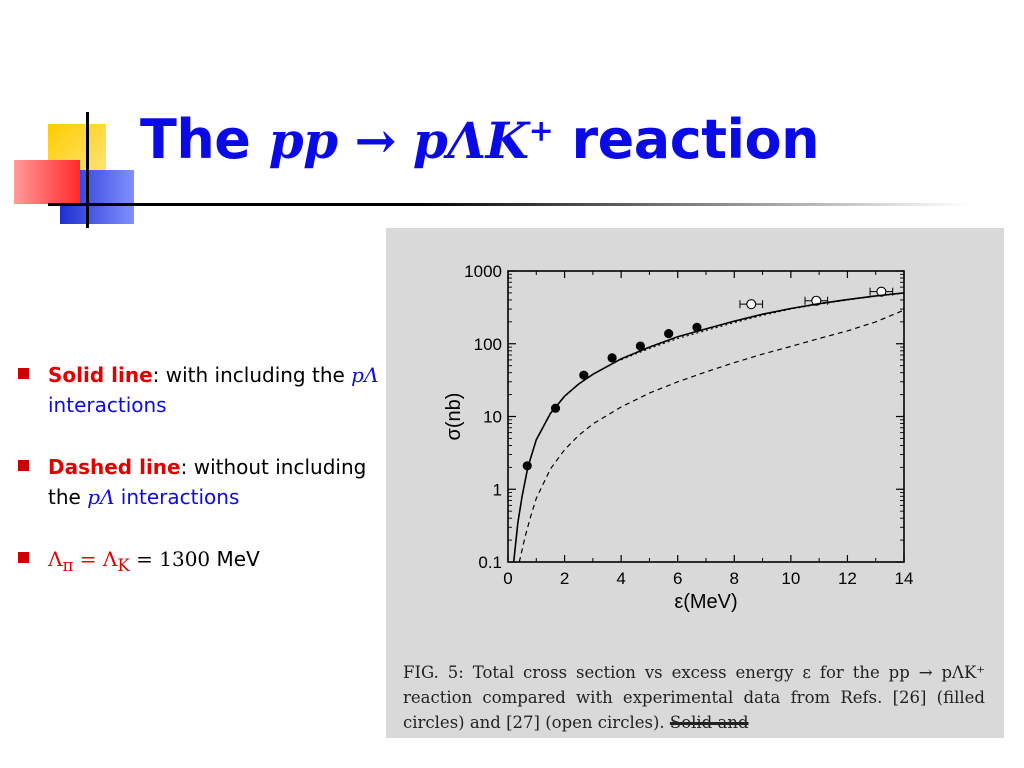 The image size is (1024, 768). I want to click on x-tick-label: 8, so click(734, 578).